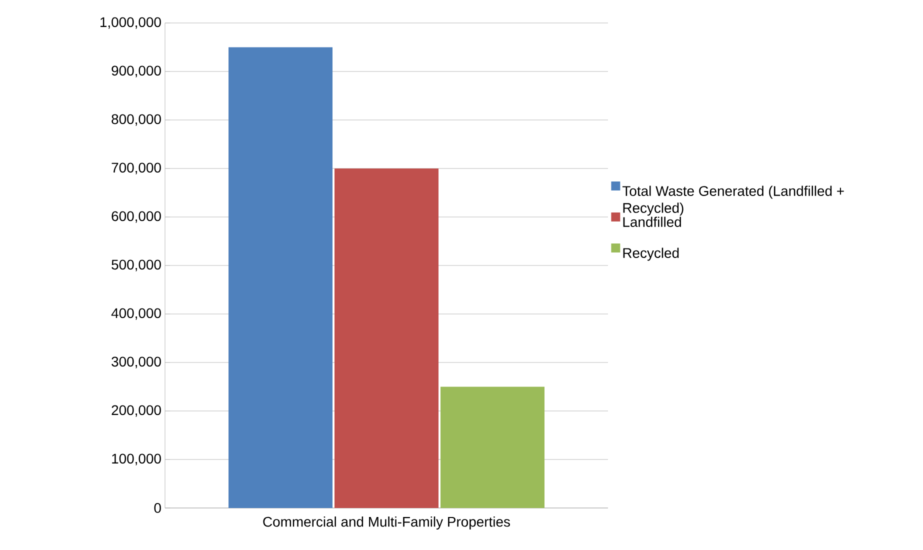 Image resolution: width=923 pixels, height=550 pixels. I want to click on legend-label: Landfilled, so click(652, 221).